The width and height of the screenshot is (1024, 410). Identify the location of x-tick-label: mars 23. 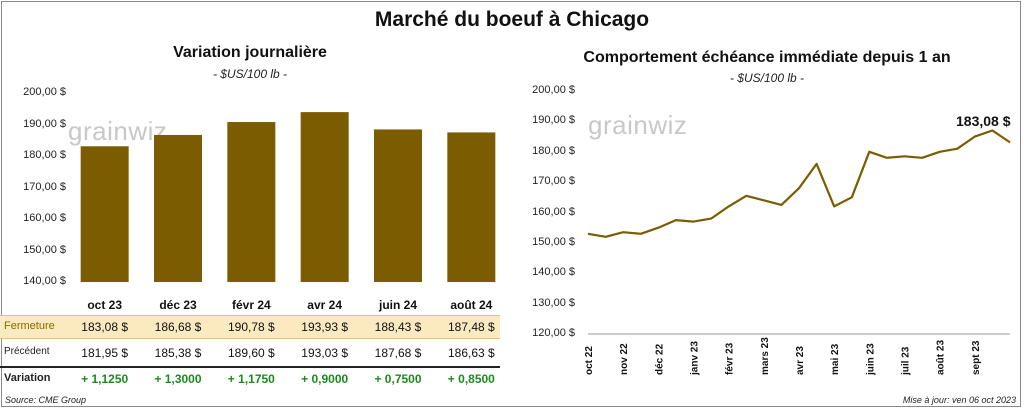
(765, 356).